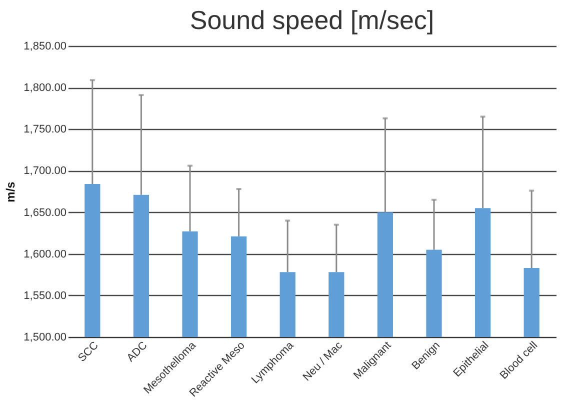 The width and height of the screenshot is (583, 403). Describe the element at coordinates (45, 171) in the screenshot. I see `y-tick-label: 1,700.00` at that location.